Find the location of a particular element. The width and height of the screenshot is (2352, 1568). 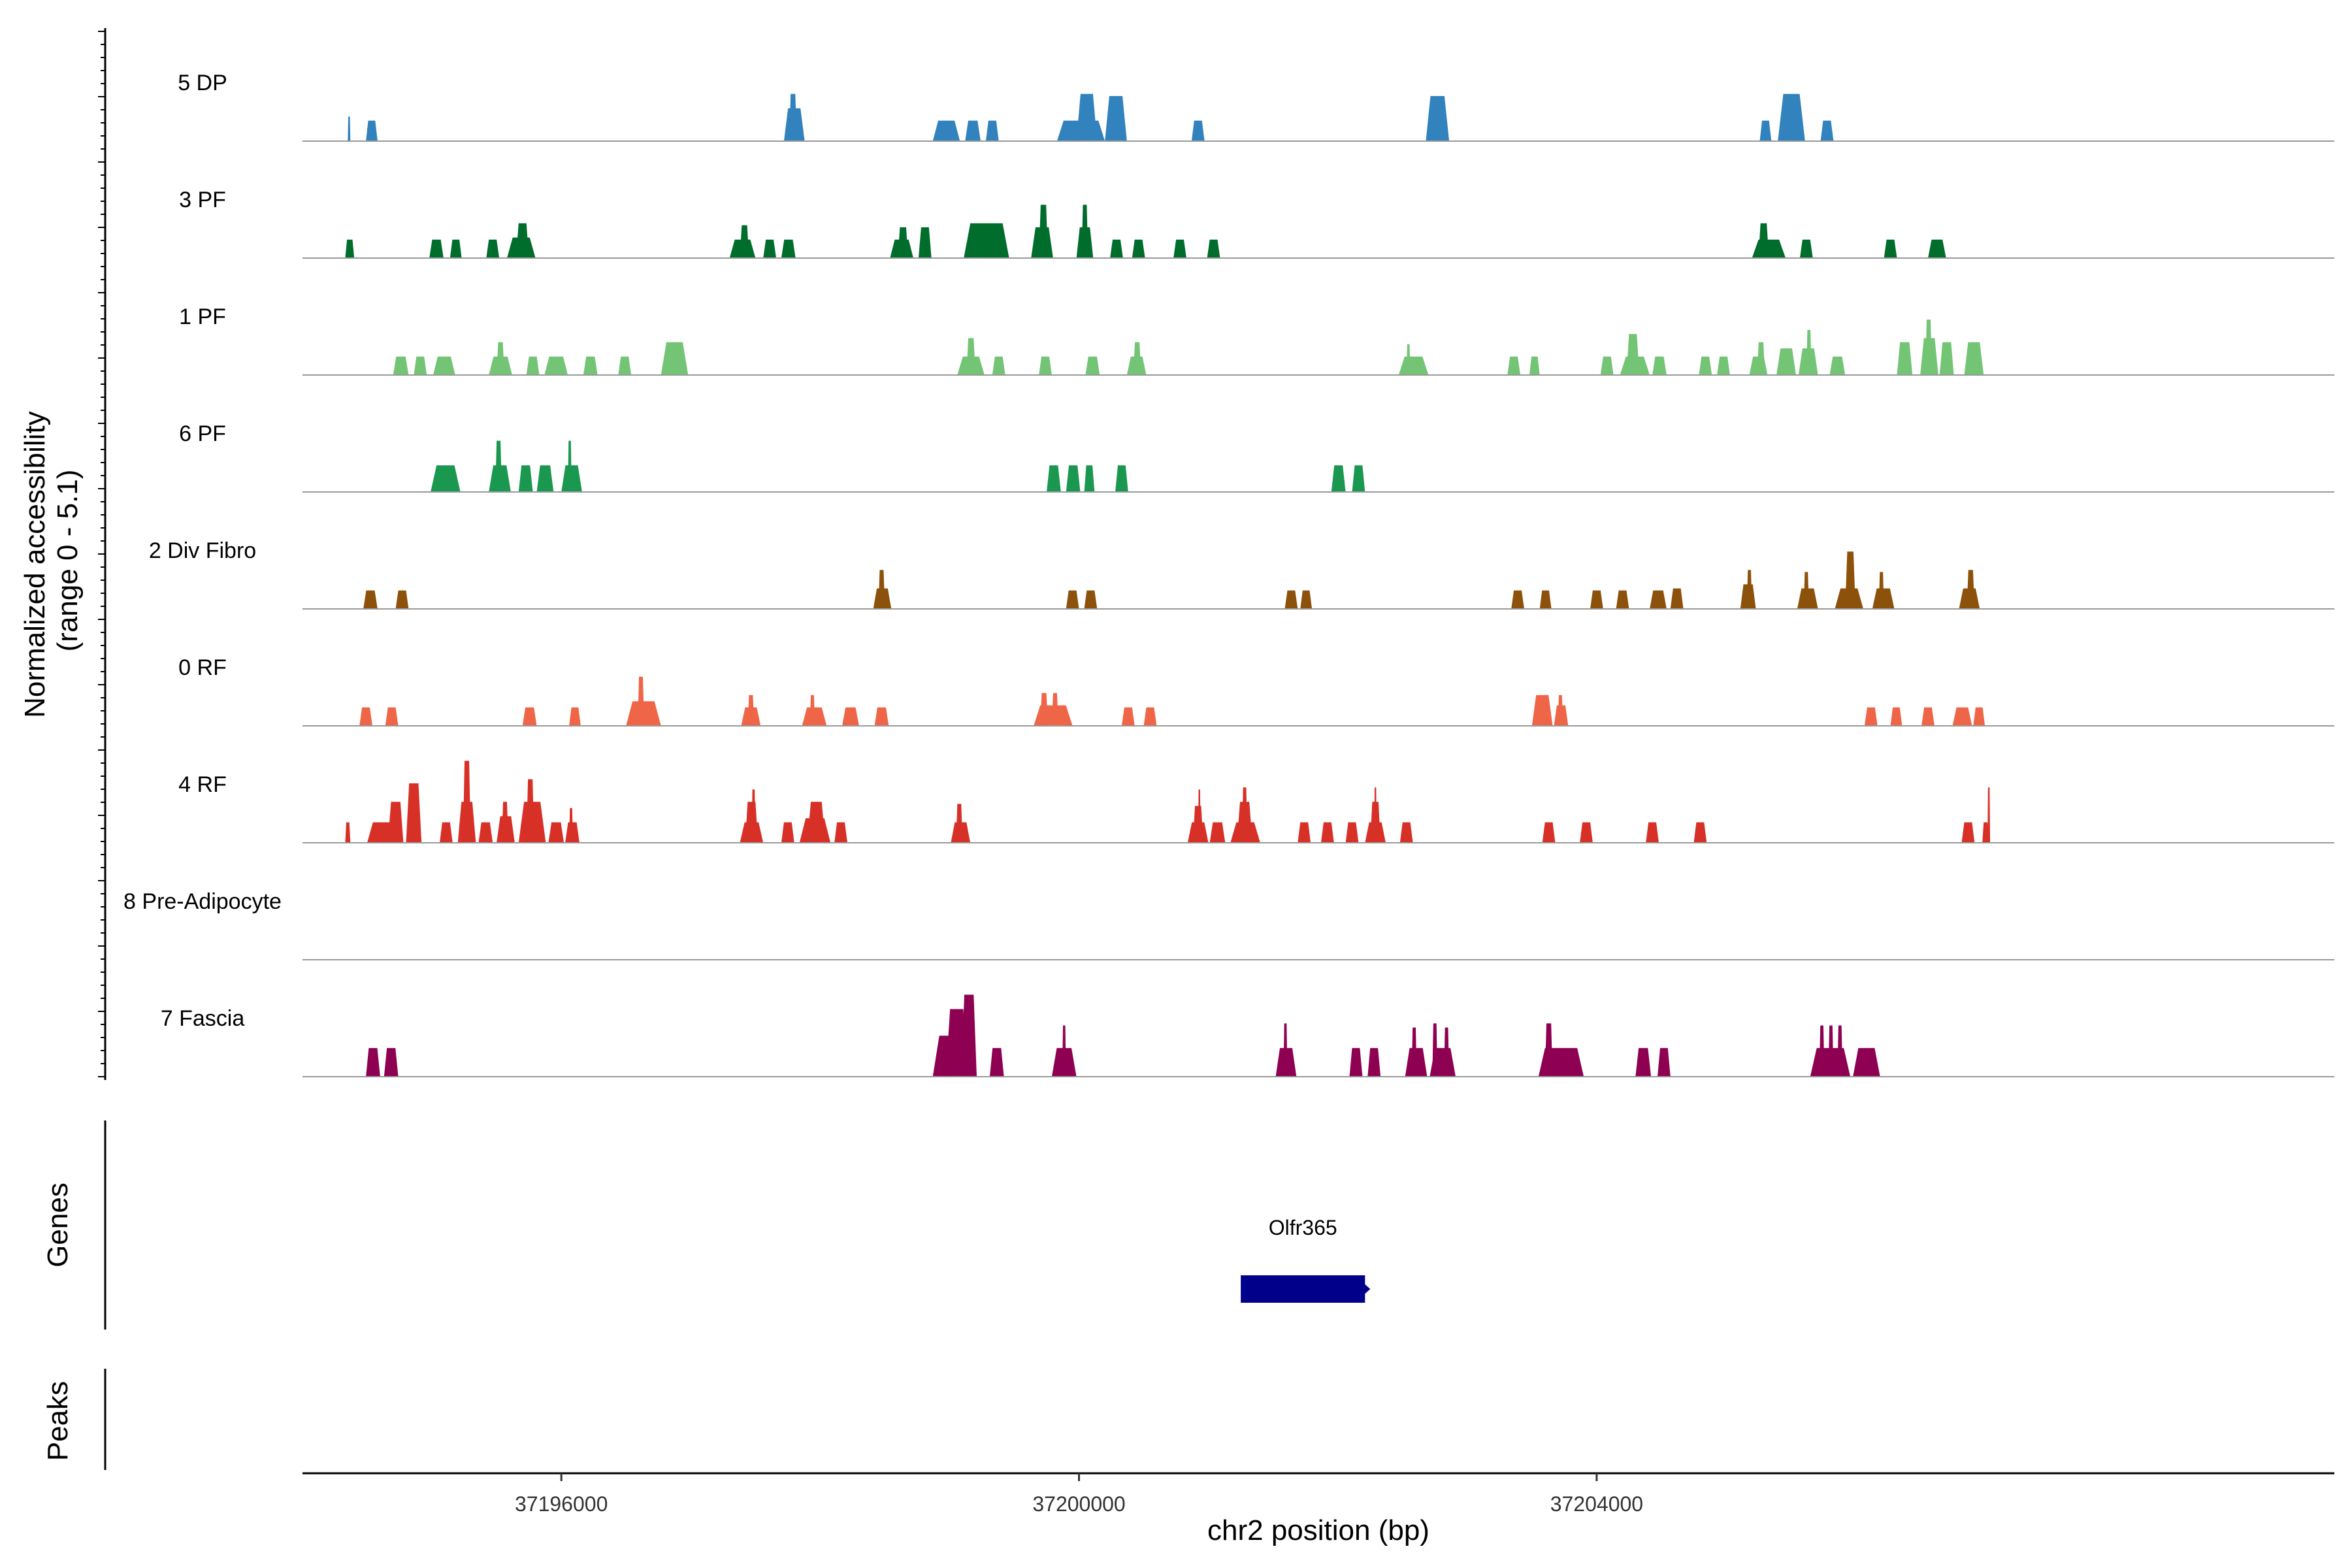

x-axis: 37196000 37200000 37204000 is located at coordinates (1318, 1494).